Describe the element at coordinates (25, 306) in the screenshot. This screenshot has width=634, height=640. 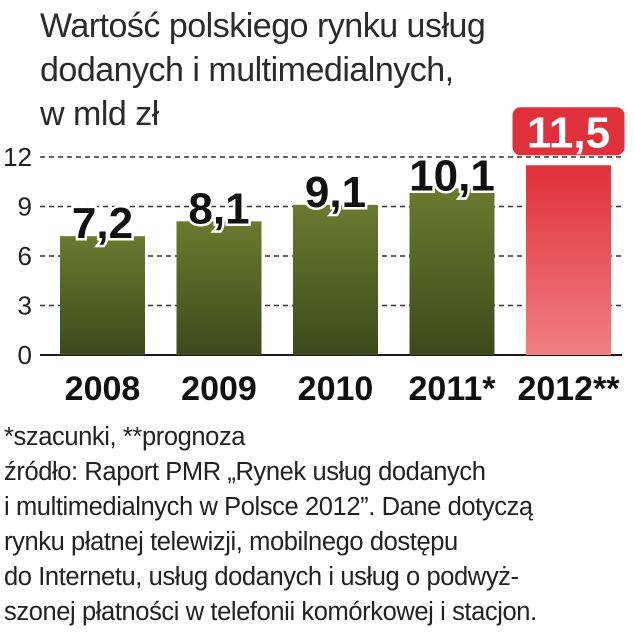
I see `y-tick-label: 3` at that location.